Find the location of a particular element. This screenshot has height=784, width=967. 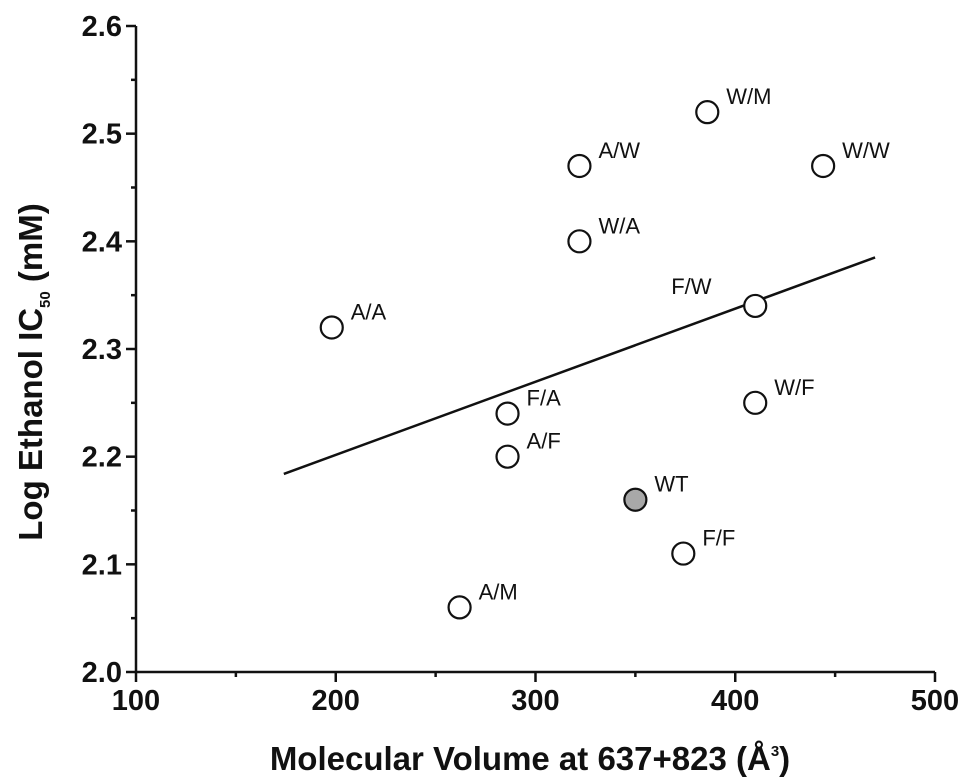

y-tick-label: 2.5 is located at coordinates (102, 135).